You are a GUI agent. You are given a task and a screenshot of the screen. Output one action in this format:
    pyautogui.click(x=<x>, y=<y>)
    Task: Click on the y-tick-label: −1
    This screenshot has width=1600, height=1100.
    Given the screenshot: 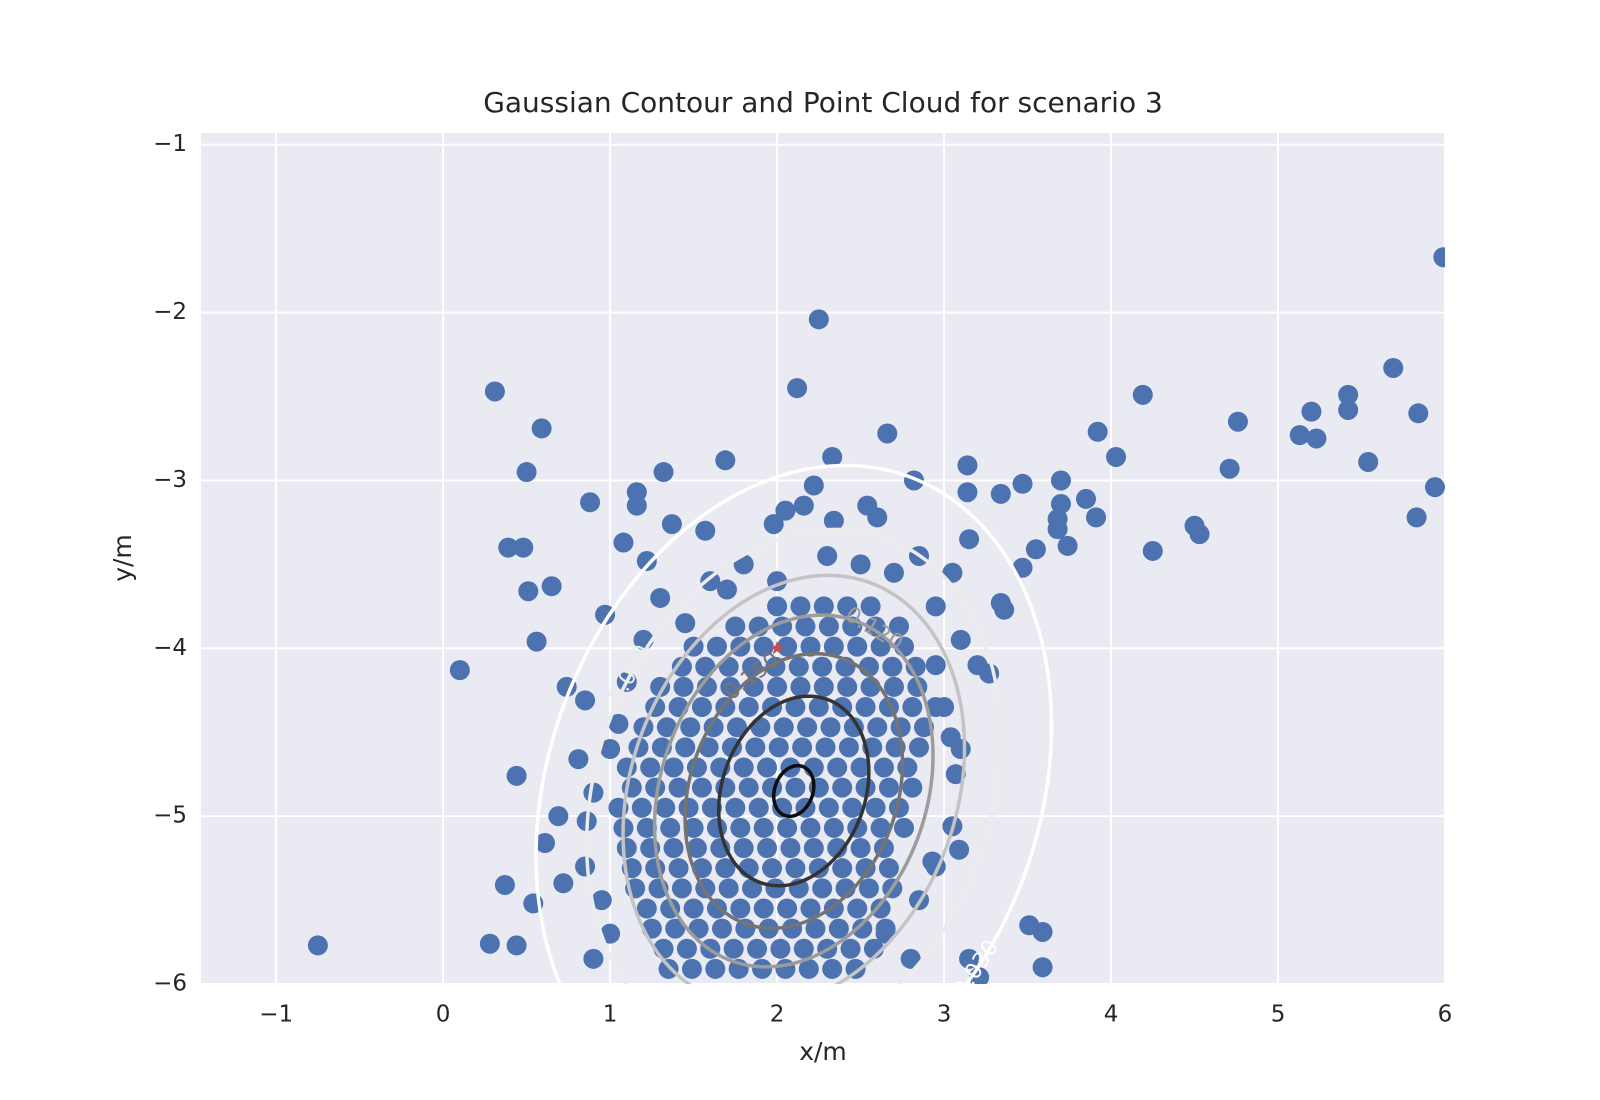 What is the action you would take?
    pyautogui.click(x=170, y=144)
    